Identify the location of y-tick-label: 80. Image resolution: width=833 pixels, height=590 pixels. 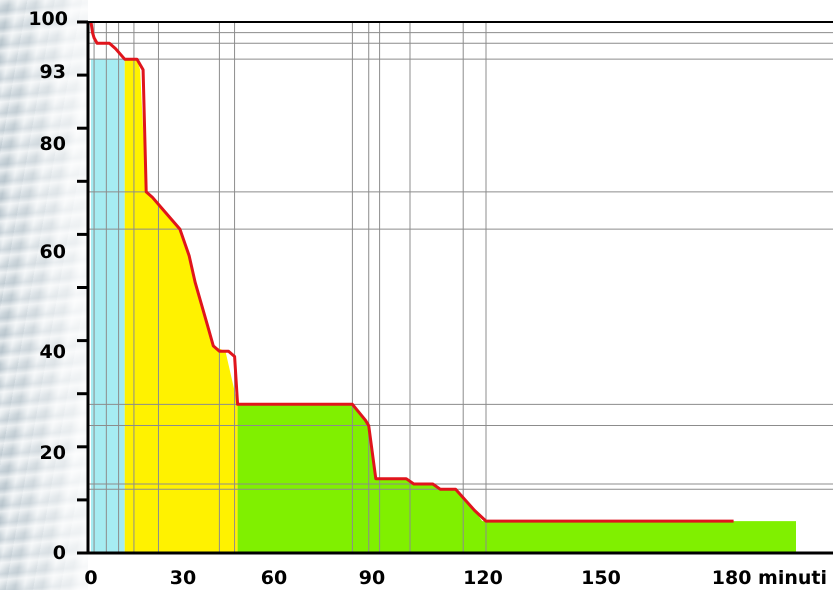
(53, 144).